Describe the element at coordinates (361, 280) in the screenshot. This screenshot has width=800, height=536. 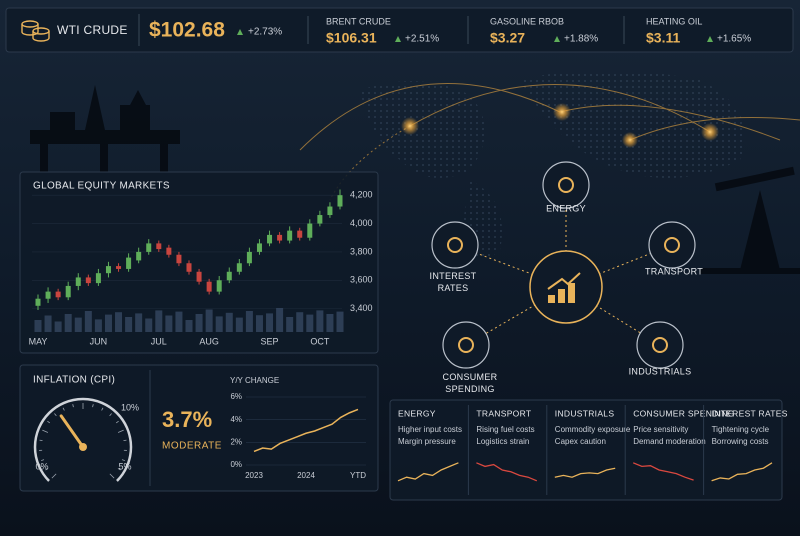
I see `y-tick-label: 3,600` at that location.